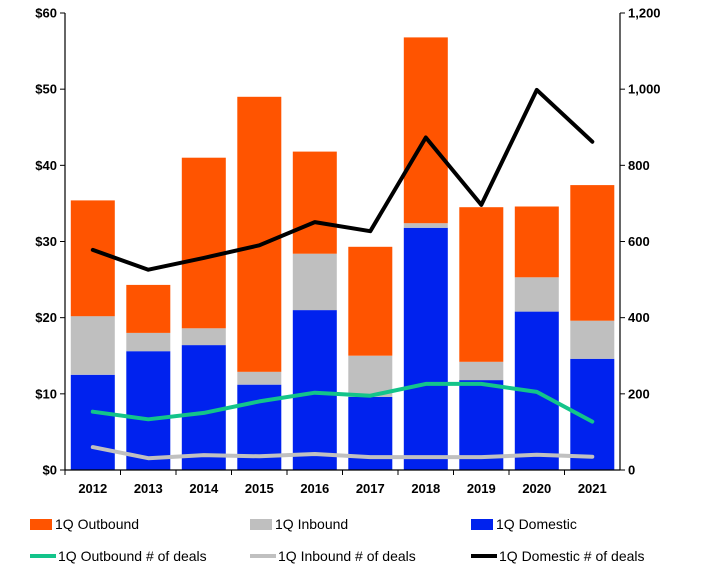 Image resolution: width=702 pixels, height=571 pixels. Describe the element at coordinates (481, 371) in the screenshot. I see `bar-1q-inbound-2019` at that location.